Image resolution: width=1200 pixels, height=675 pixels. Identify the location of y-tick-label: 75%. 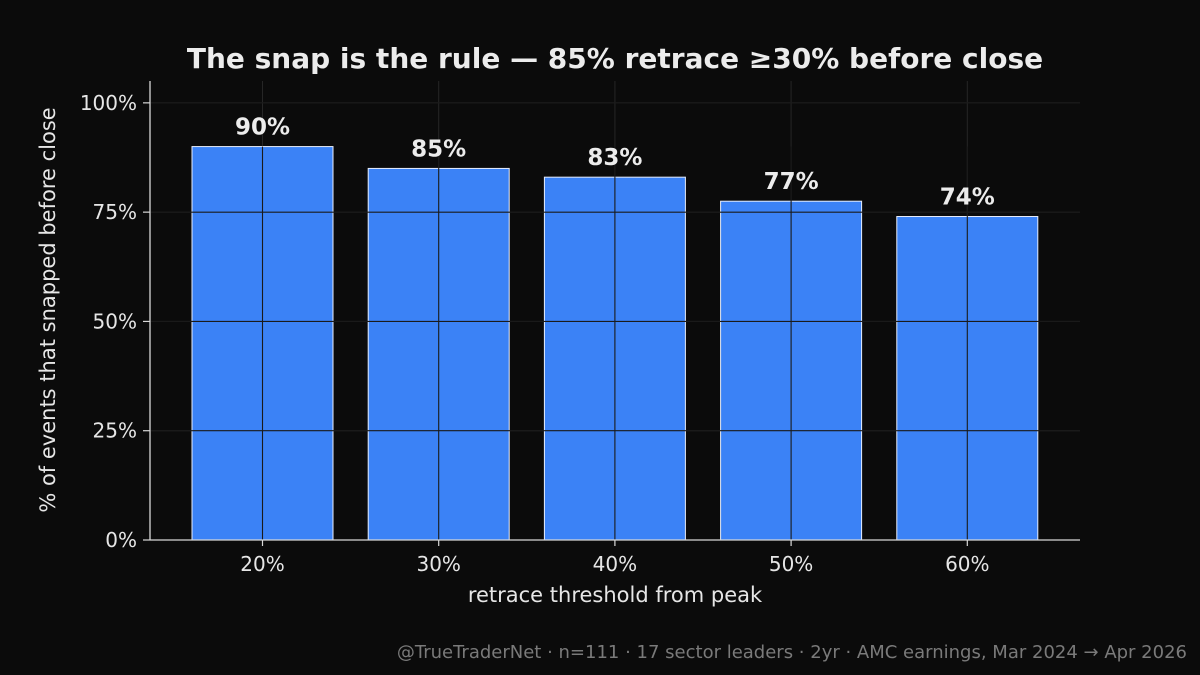
(115, 212).